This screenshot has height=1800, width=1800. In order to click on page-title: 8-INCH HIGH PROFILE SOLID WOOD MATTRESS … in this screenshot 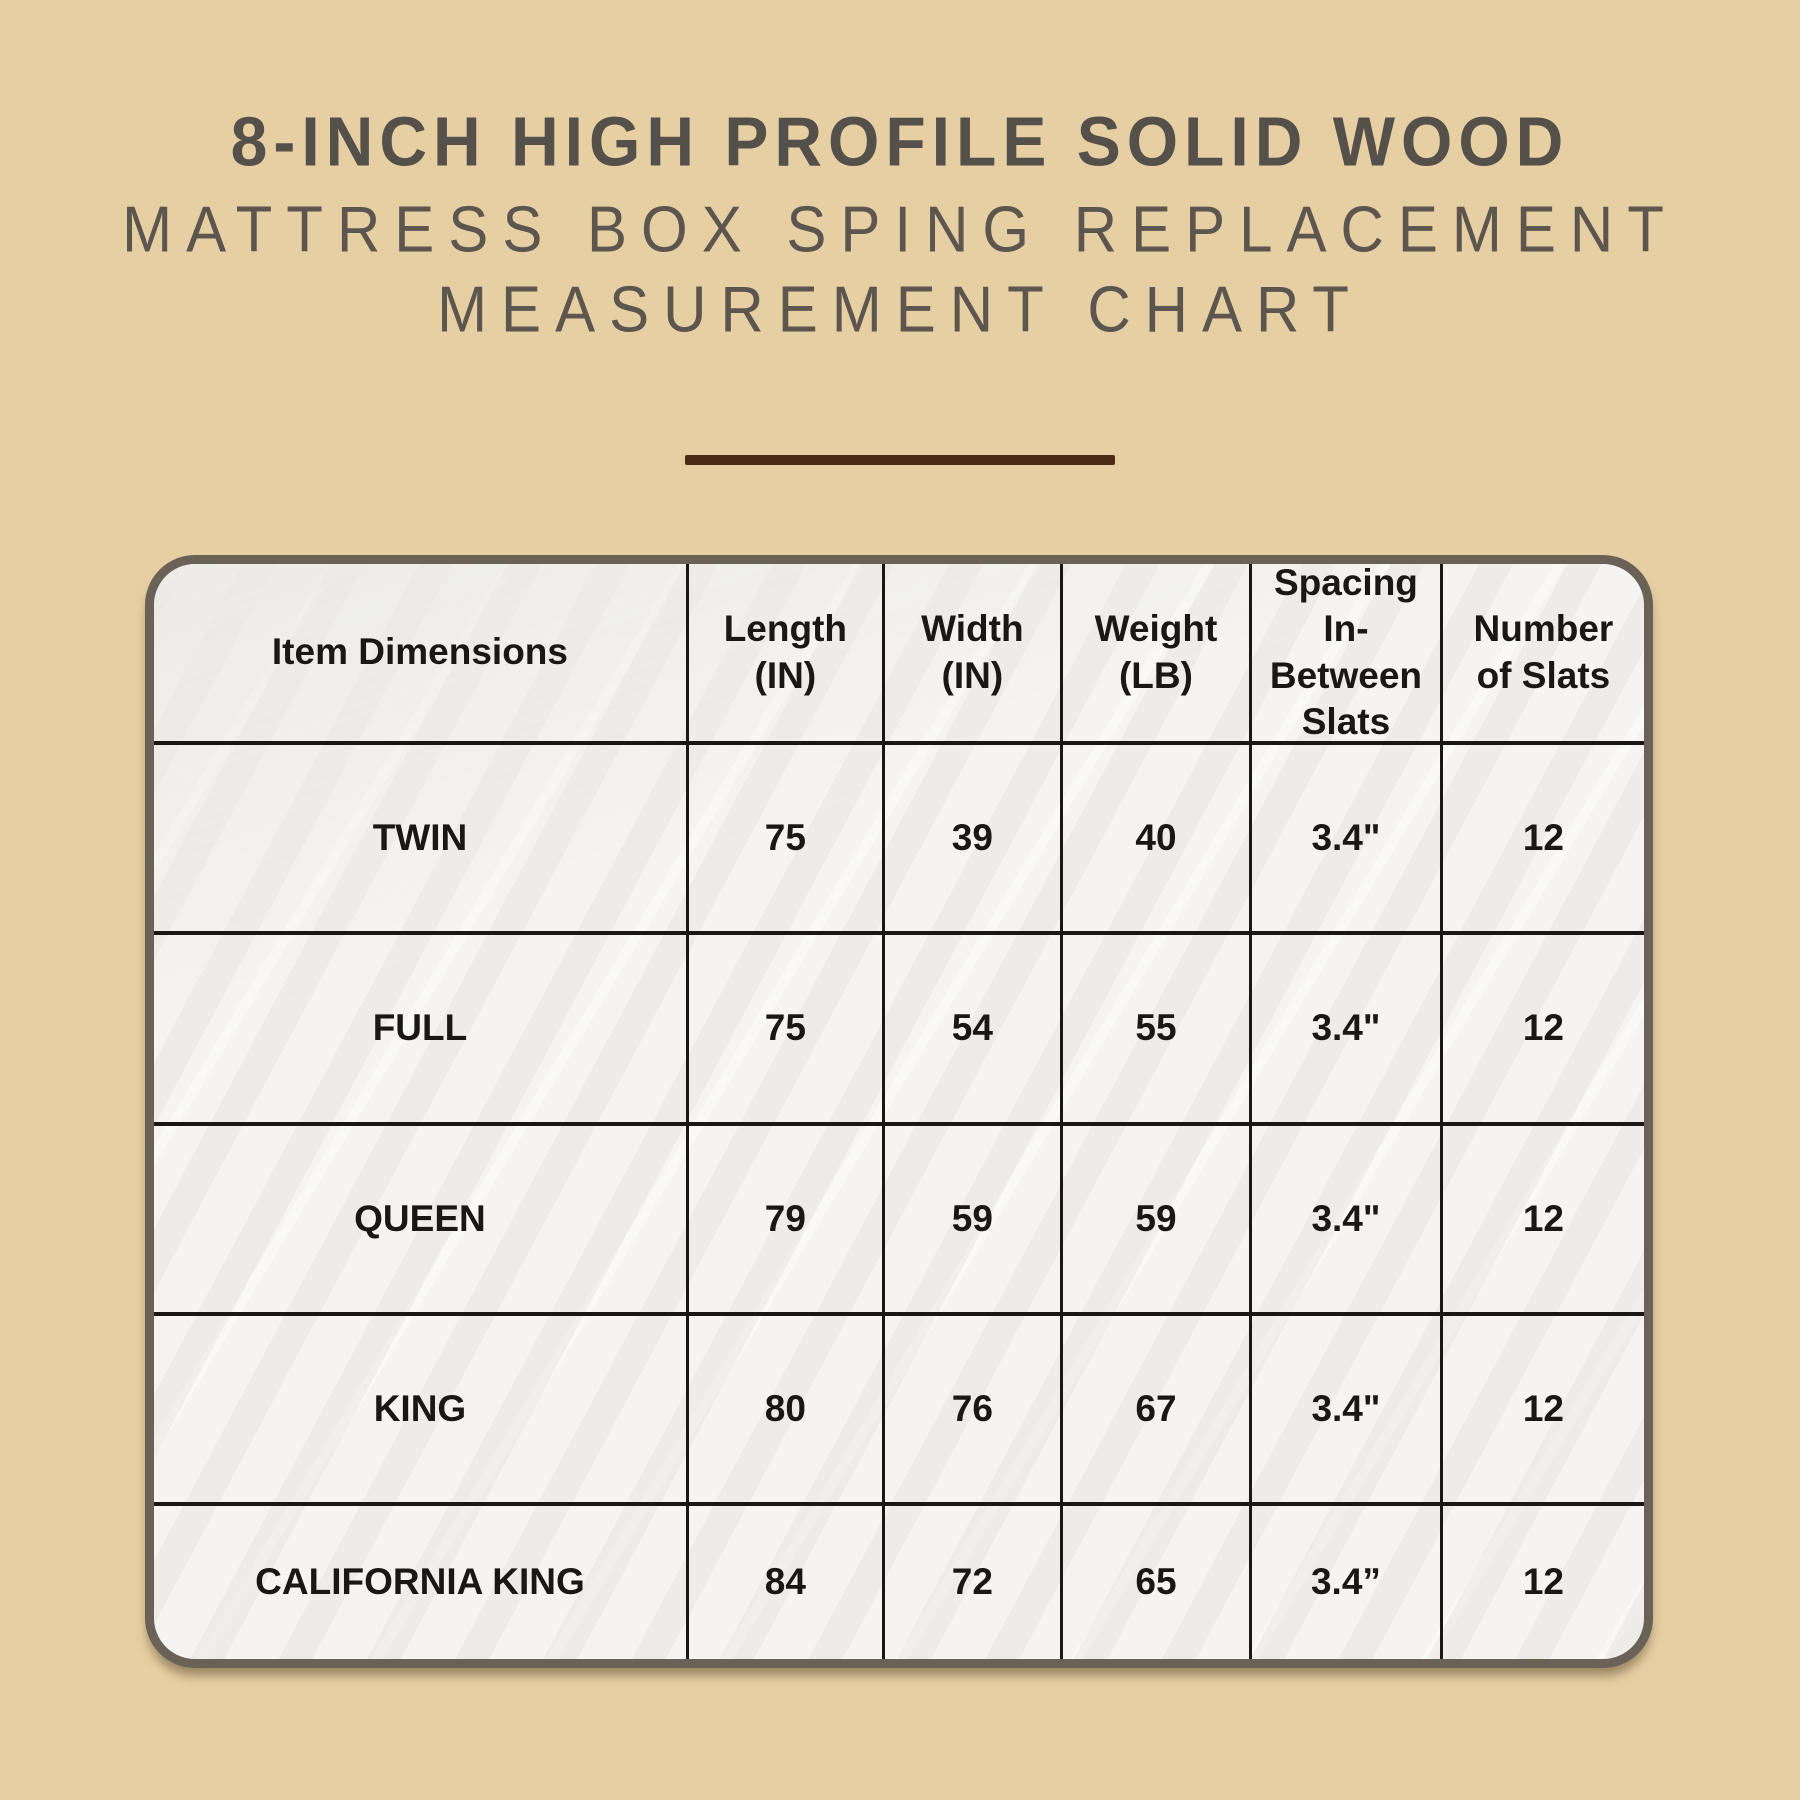, I will do `click(900, 230)`.